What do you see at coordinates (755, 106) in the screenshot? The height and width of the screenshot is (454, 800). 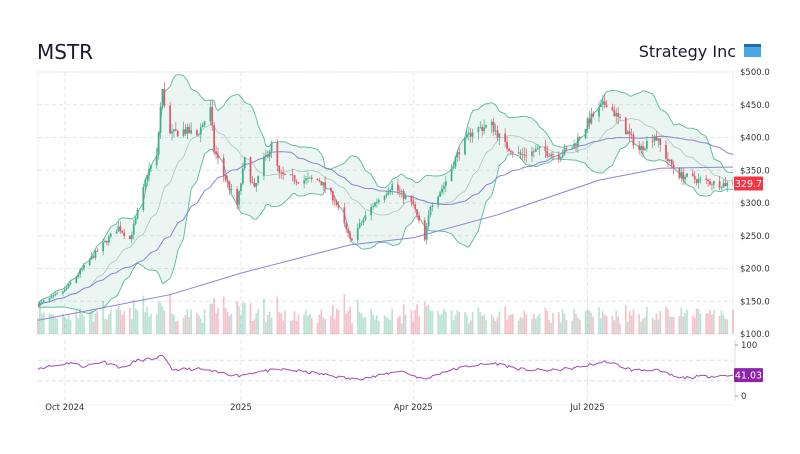 I see `price-tick-label: $450.0` at bounding box center [755, 106].